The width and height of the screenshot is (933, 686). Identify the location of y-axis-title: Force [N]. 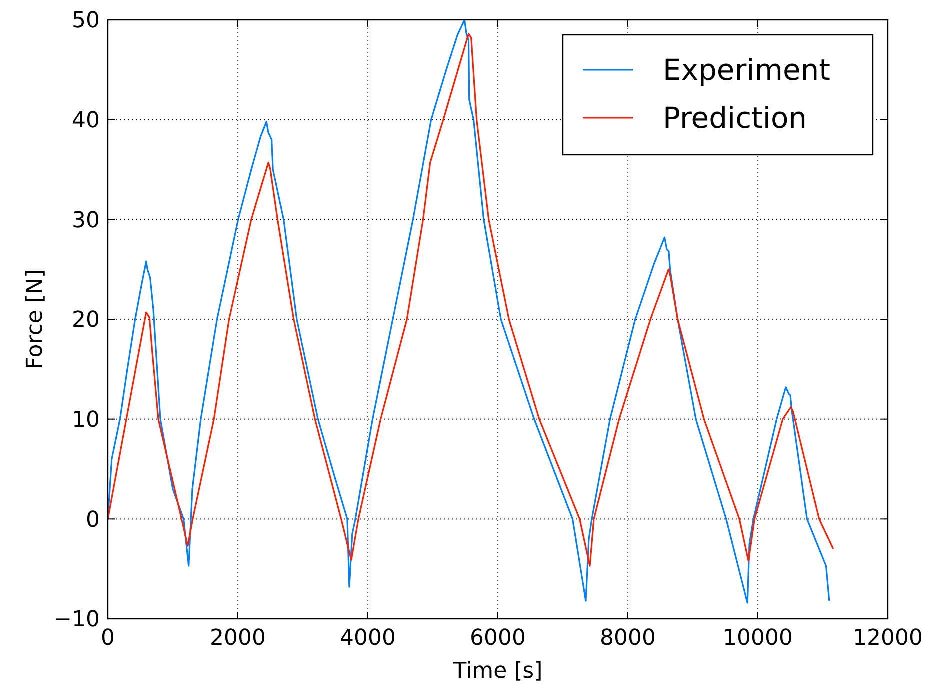
(35, 319).